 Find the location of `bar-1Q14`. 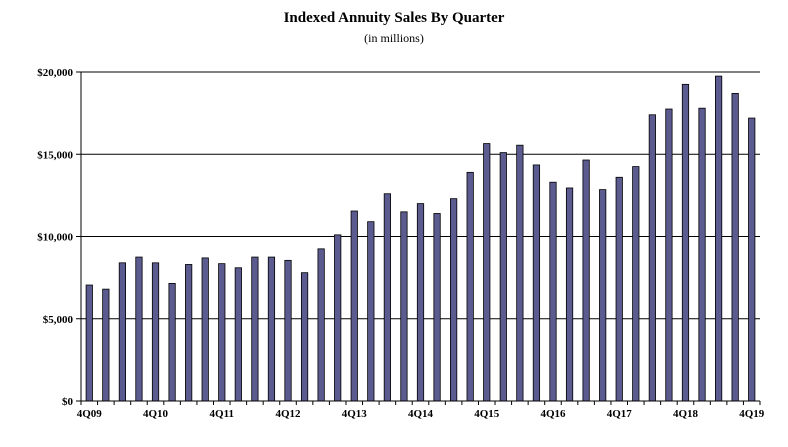

bar-1Q14 is located at coordinates (371, 311).